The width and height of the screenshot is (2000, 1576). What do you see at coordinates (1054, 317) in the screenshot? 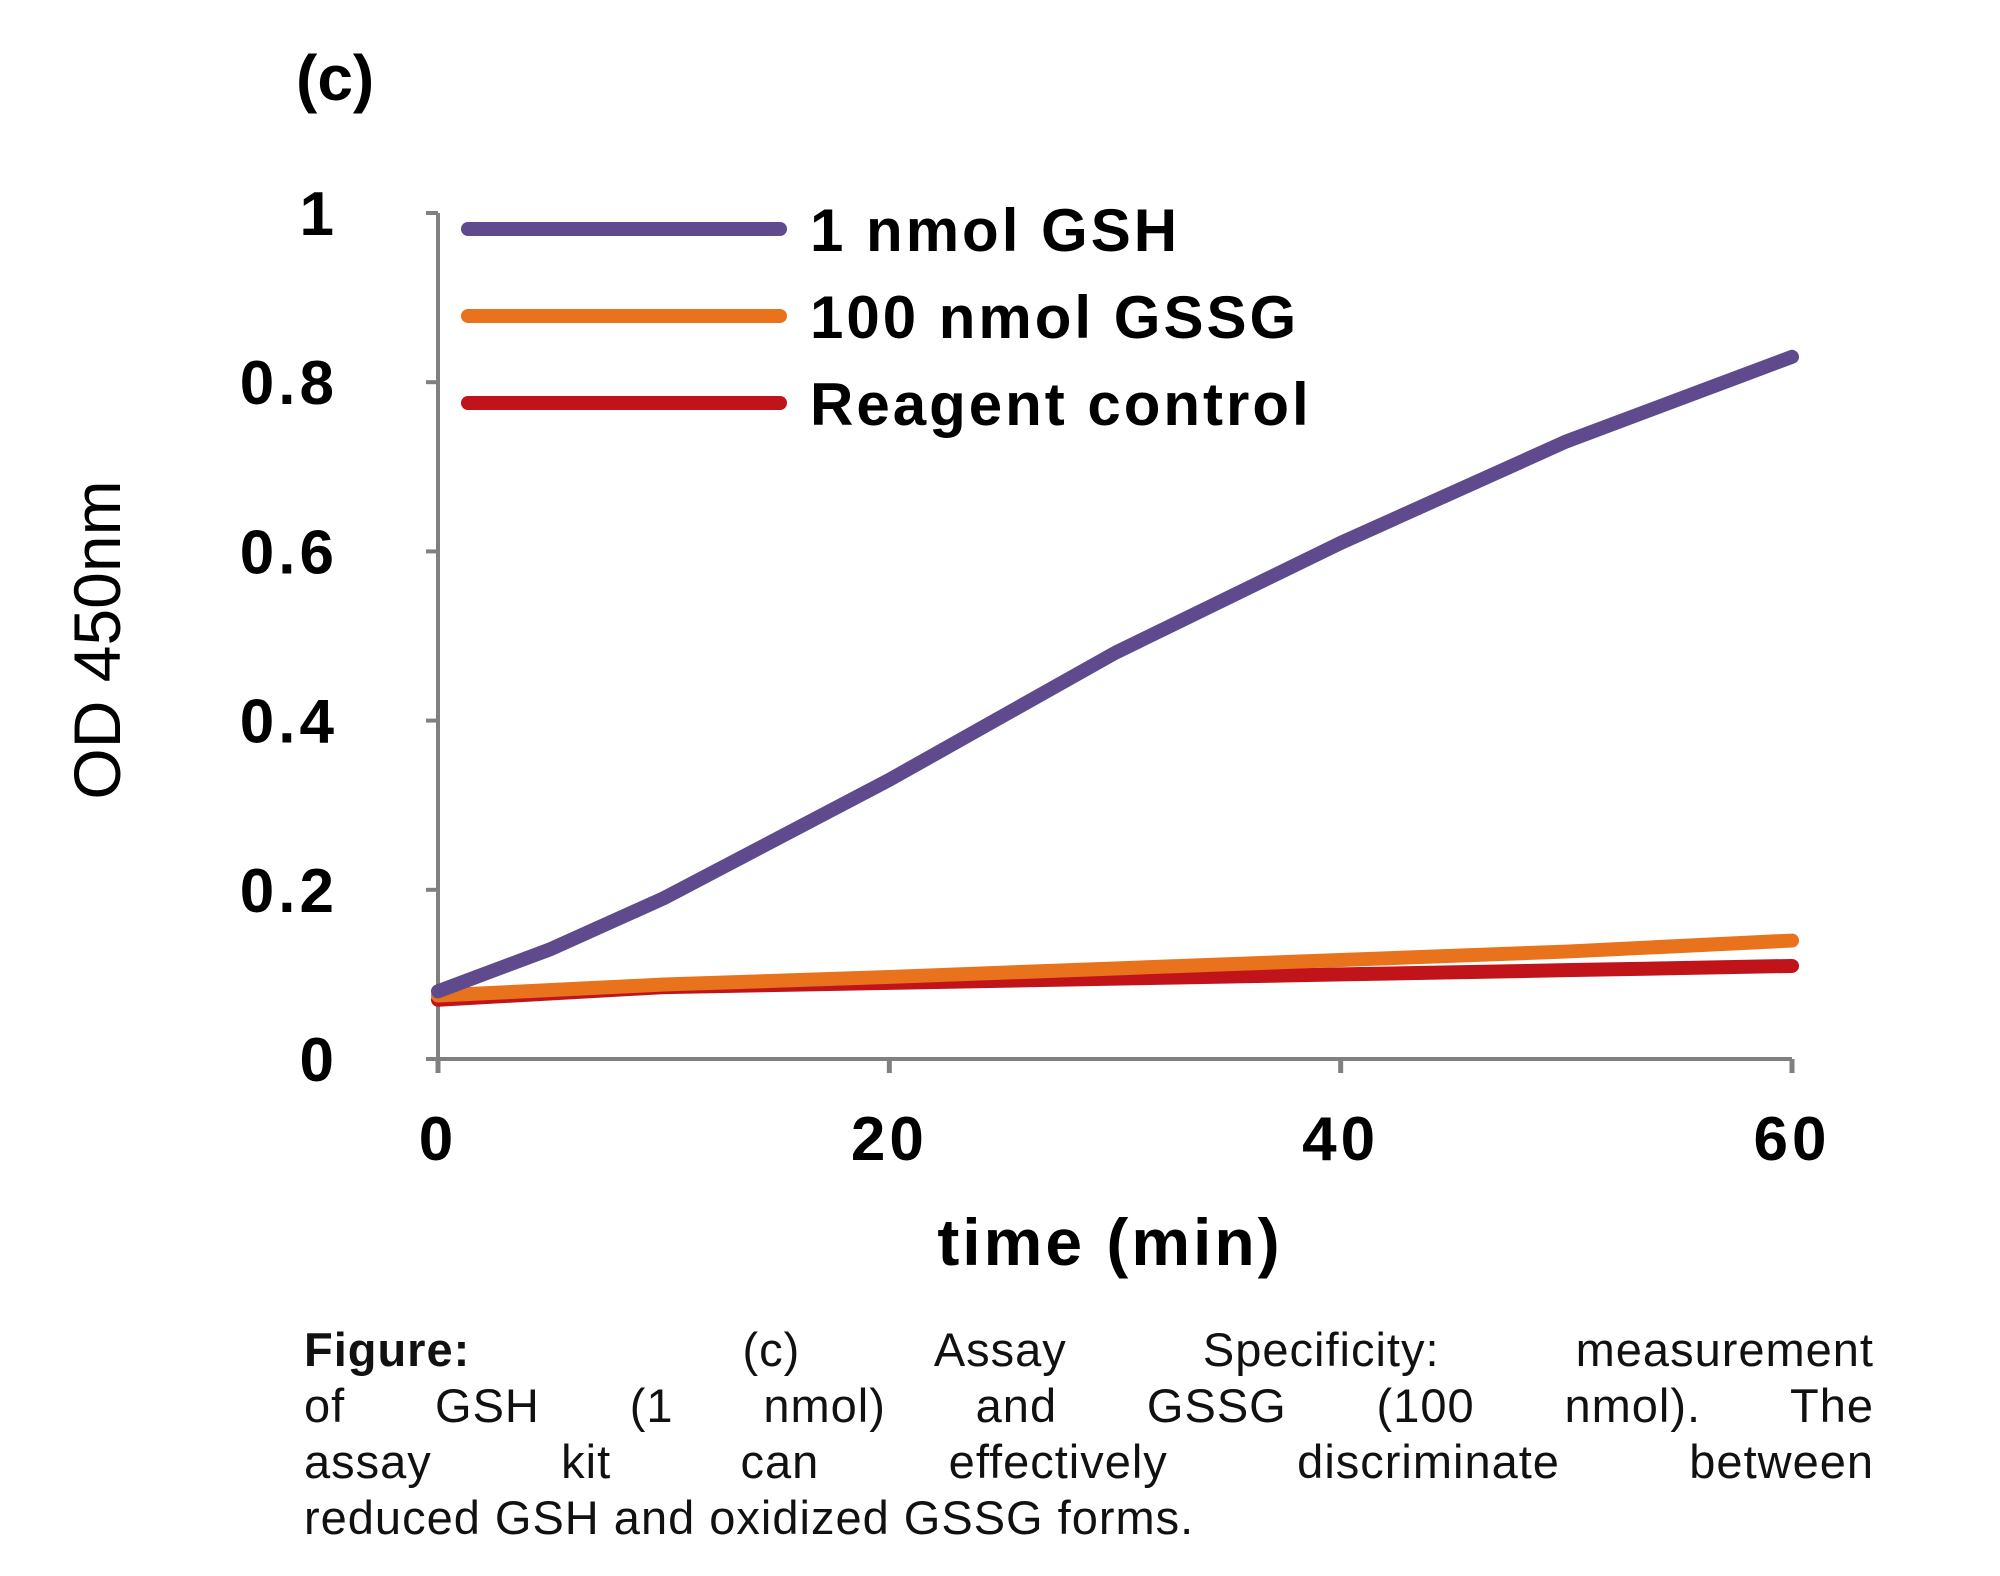
I see `legend-label: 100 nmol GSSG` at bounding box center [1054, 317].